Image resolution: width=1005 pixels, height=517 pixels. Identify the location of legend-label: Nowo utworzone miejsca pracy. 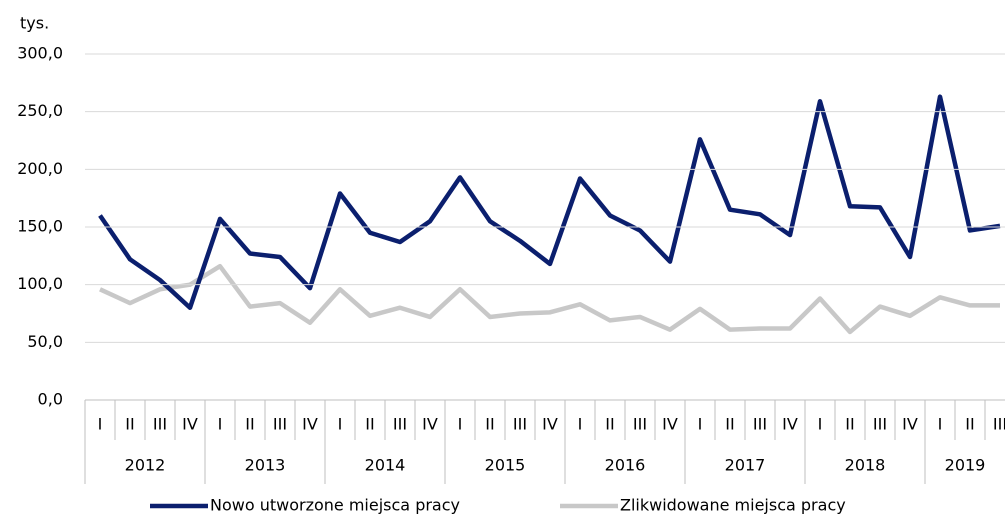
(335, 505).